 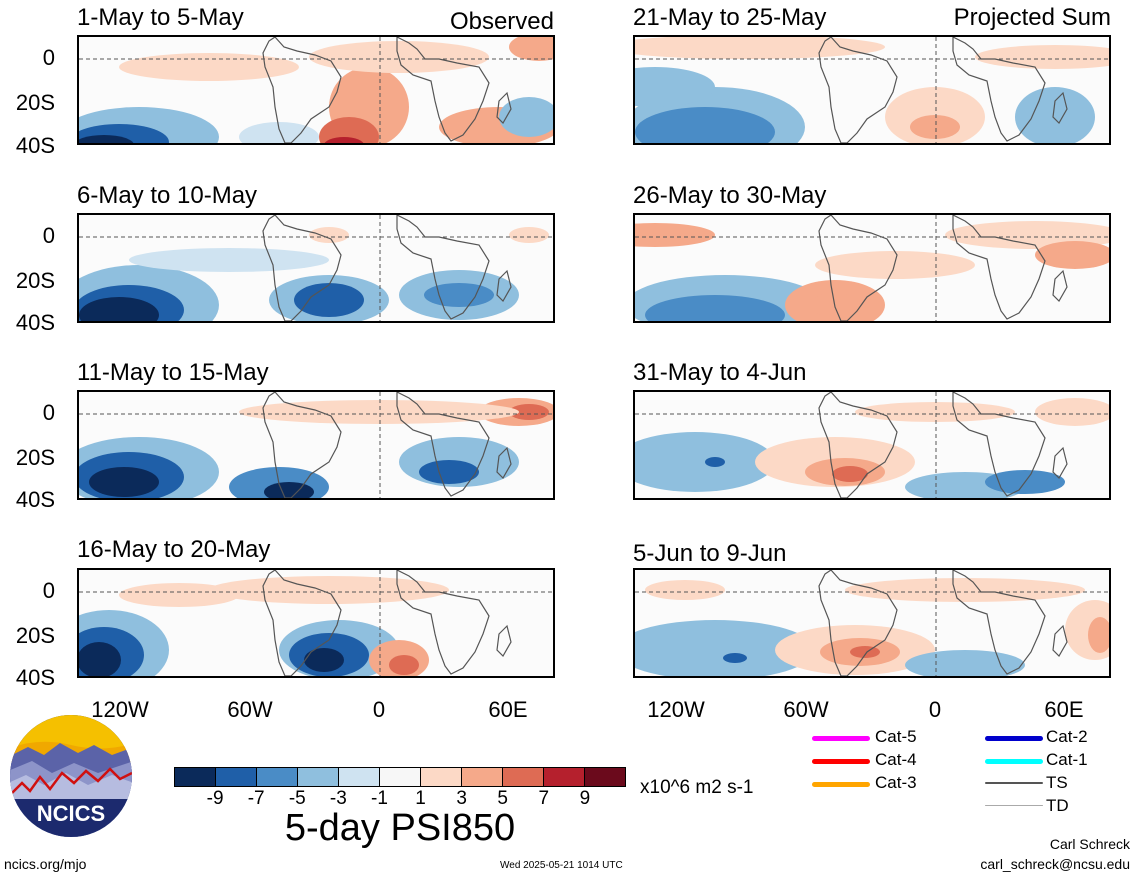 What do you see at coordinates (841, 761) in the screenshot?
I see `legend-line-cat4` at bounding box center [841, 761].